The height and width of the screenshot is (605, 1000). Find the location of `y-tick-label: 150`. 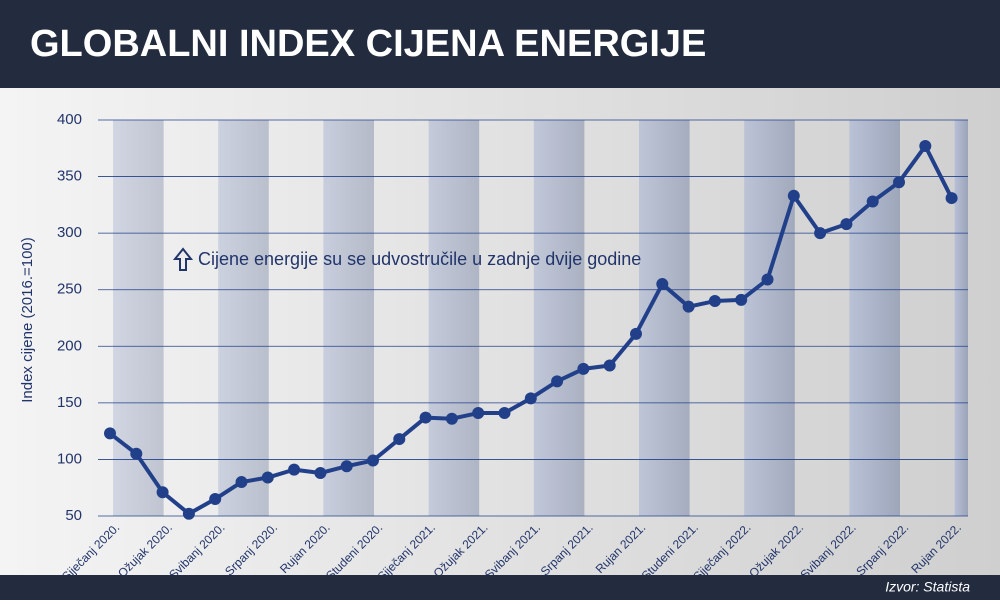

y-tick-label: 150 is located at coordinates (69, 402).